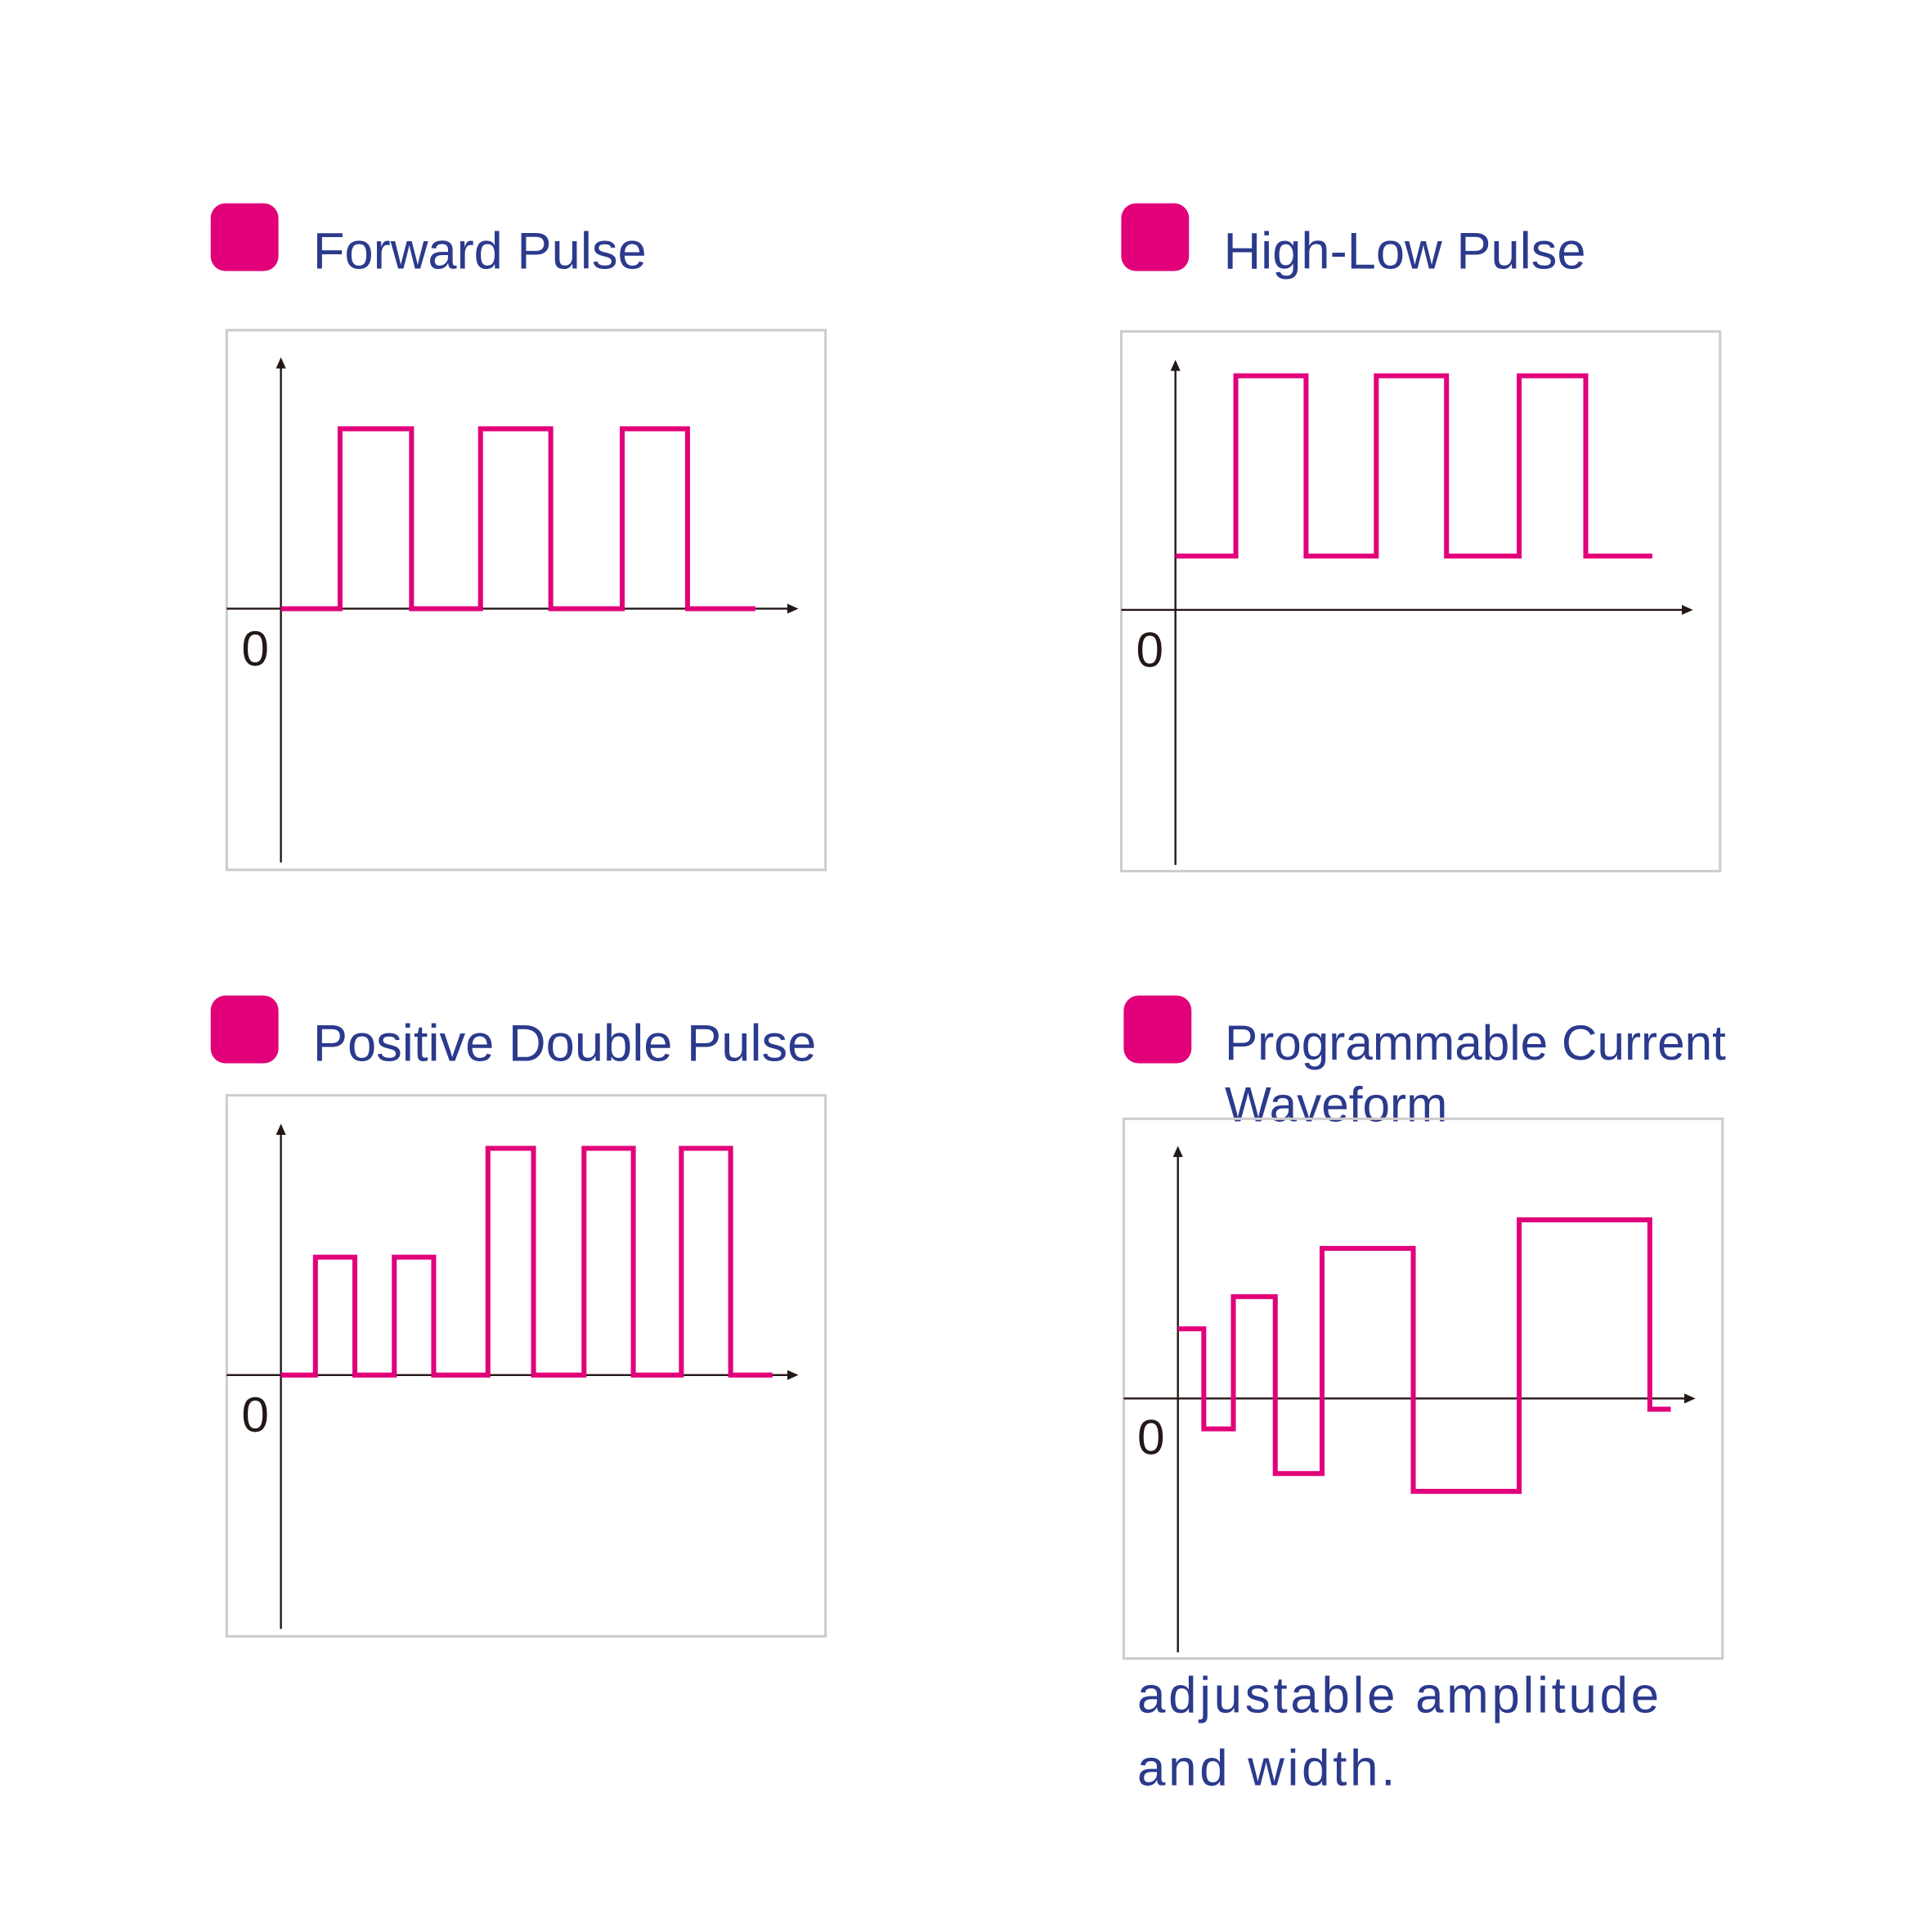 This screenshot has width=1932, height=1932. What do you see at coordinates (1404, 251) in the screenshot?
I see `panel-title: High-Low Pulse` at bounding box center [1404, 251].